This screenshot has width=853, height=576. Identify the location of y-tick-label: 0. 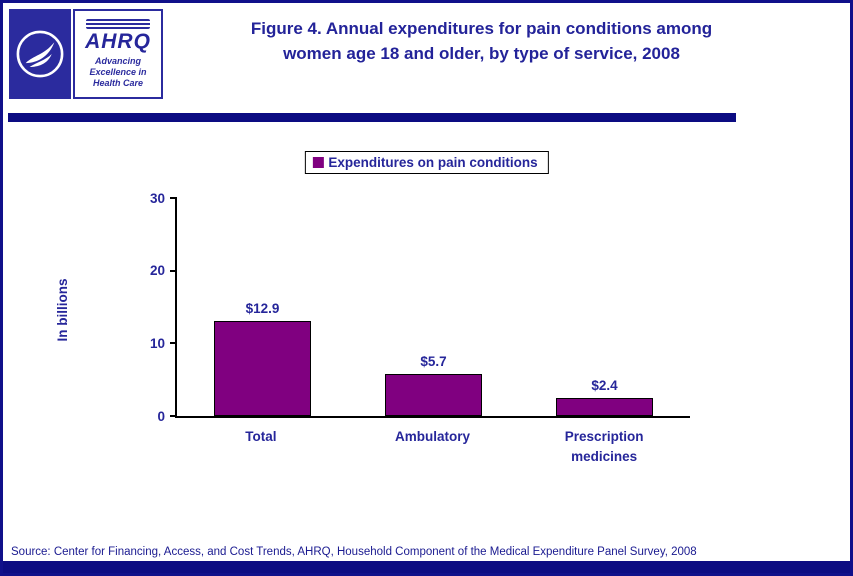
(161, 416).